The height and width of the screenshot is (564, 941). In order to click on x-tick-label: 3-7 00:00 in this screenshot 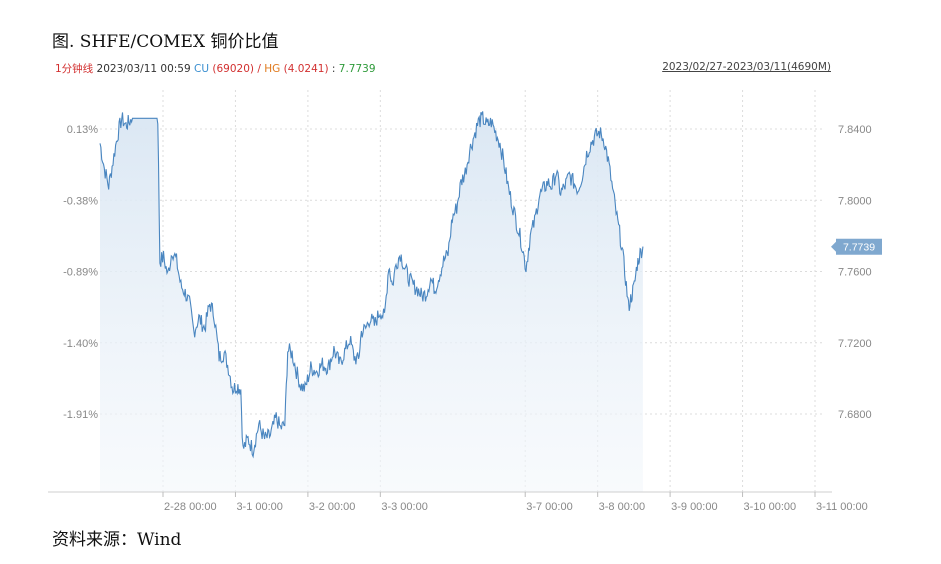, I will do `click(549, 507)`.